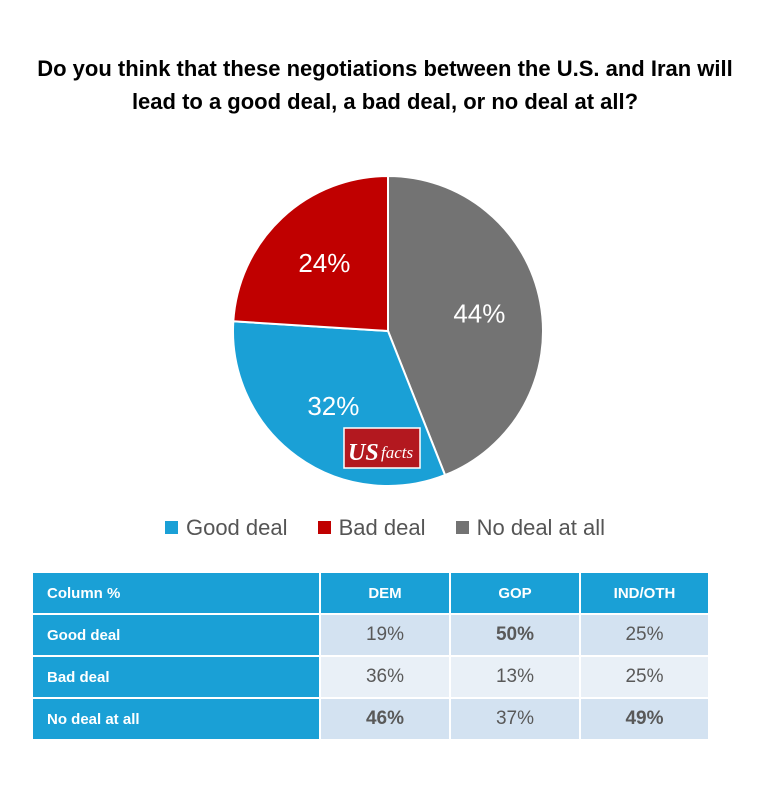 Image resolution: width=770 pixels, height=800 pixels. What do you see at coordinates (176, 593) in the screenshot?
I see `table-header-column-pct: Column %` at bounding box center [176, 593].